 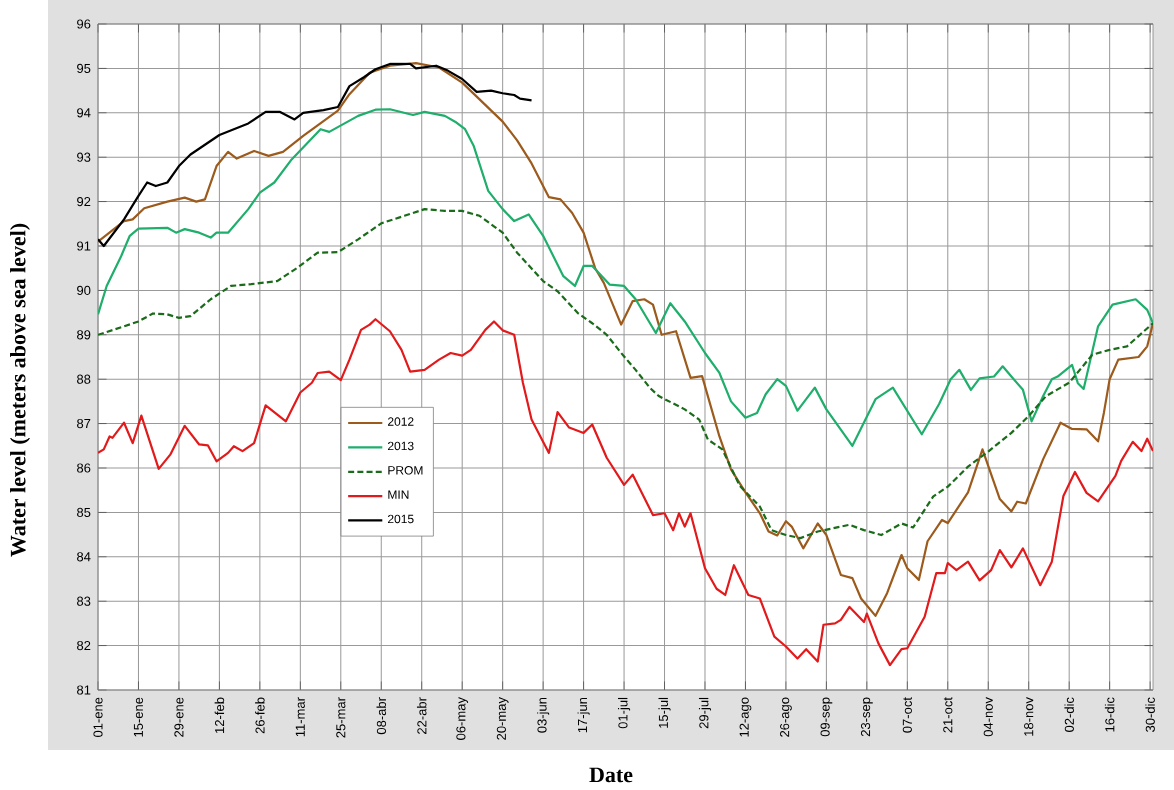 What do you see at coordinates (84, 557) in the screenshot?
I see `y-tick-label: 84` at bounding box center [84, 557].